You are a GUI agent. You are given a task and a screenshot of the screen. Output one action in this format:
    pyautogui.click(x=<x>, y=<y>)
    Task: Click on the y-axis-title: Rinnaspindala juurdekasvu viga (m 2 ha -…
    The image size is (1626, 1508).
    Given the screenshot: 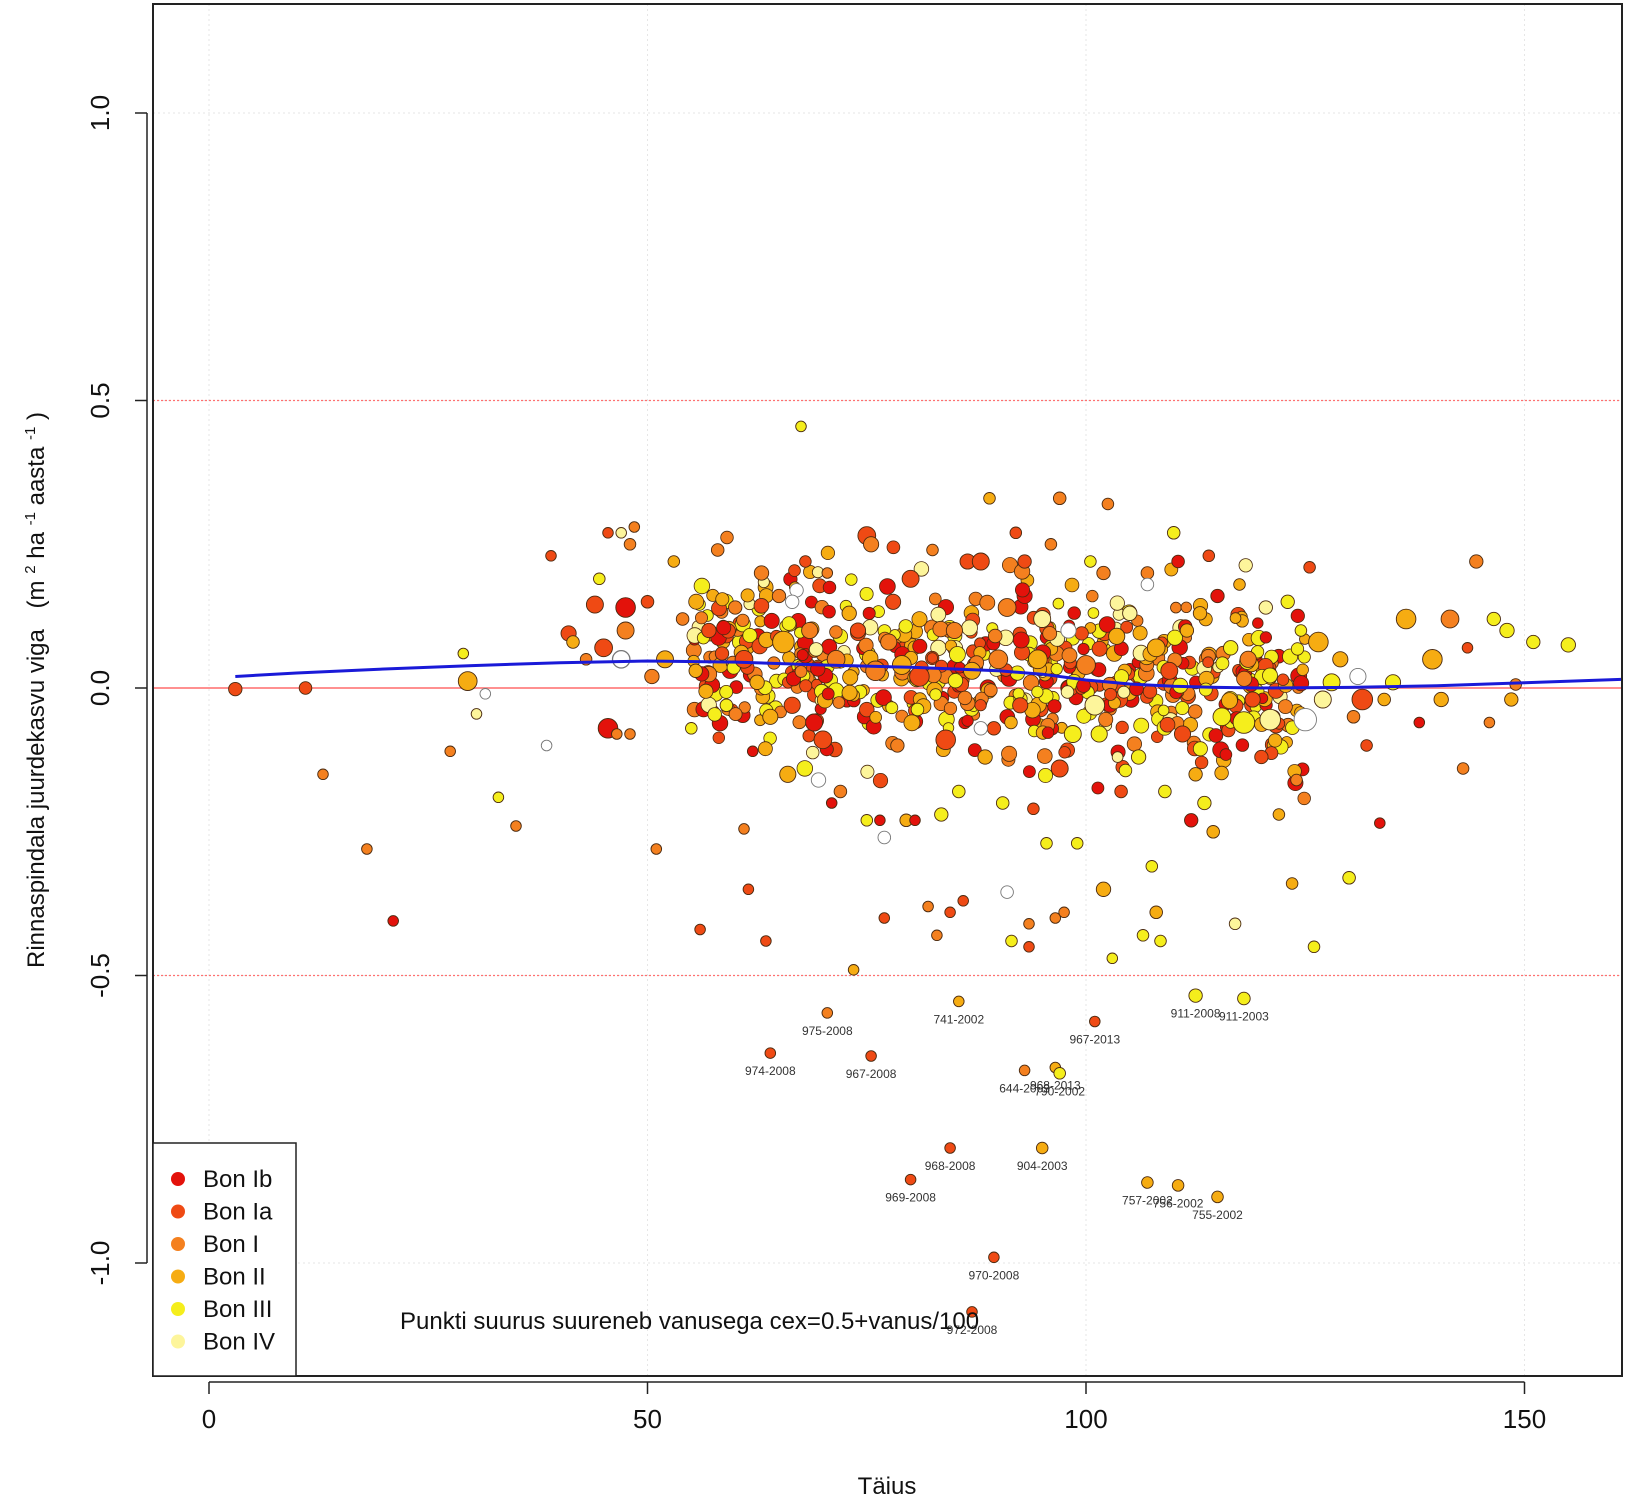 What is the action you would take?
    pyautogui.click(x=32, y=690)
    